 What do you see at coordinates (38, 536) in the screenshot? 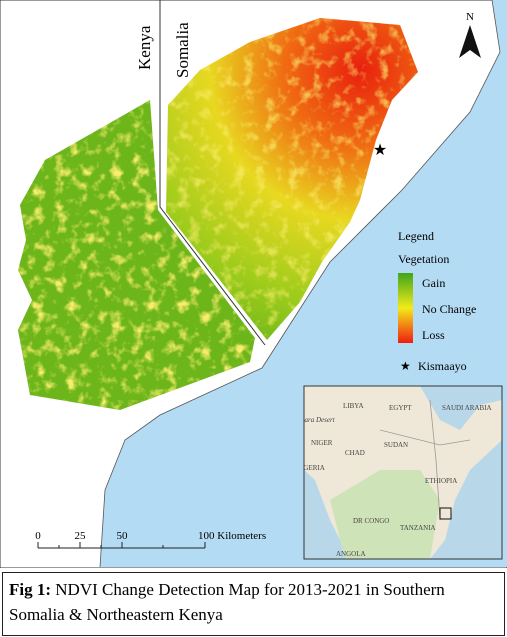
I see `scale-label: 0` at bounding box center [38, 536].